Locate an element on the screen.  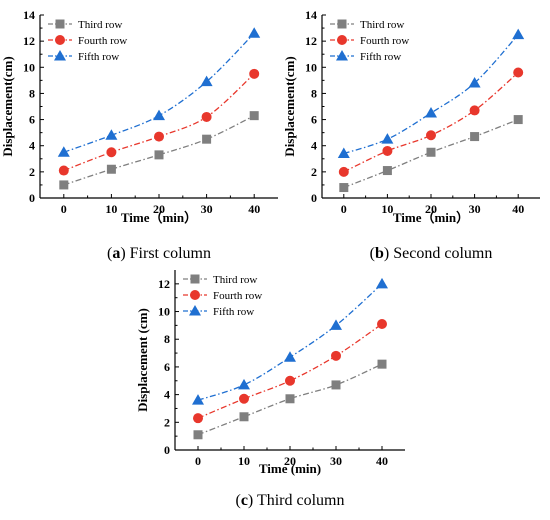
caption-letter: b is located at coordinates (379, 253).